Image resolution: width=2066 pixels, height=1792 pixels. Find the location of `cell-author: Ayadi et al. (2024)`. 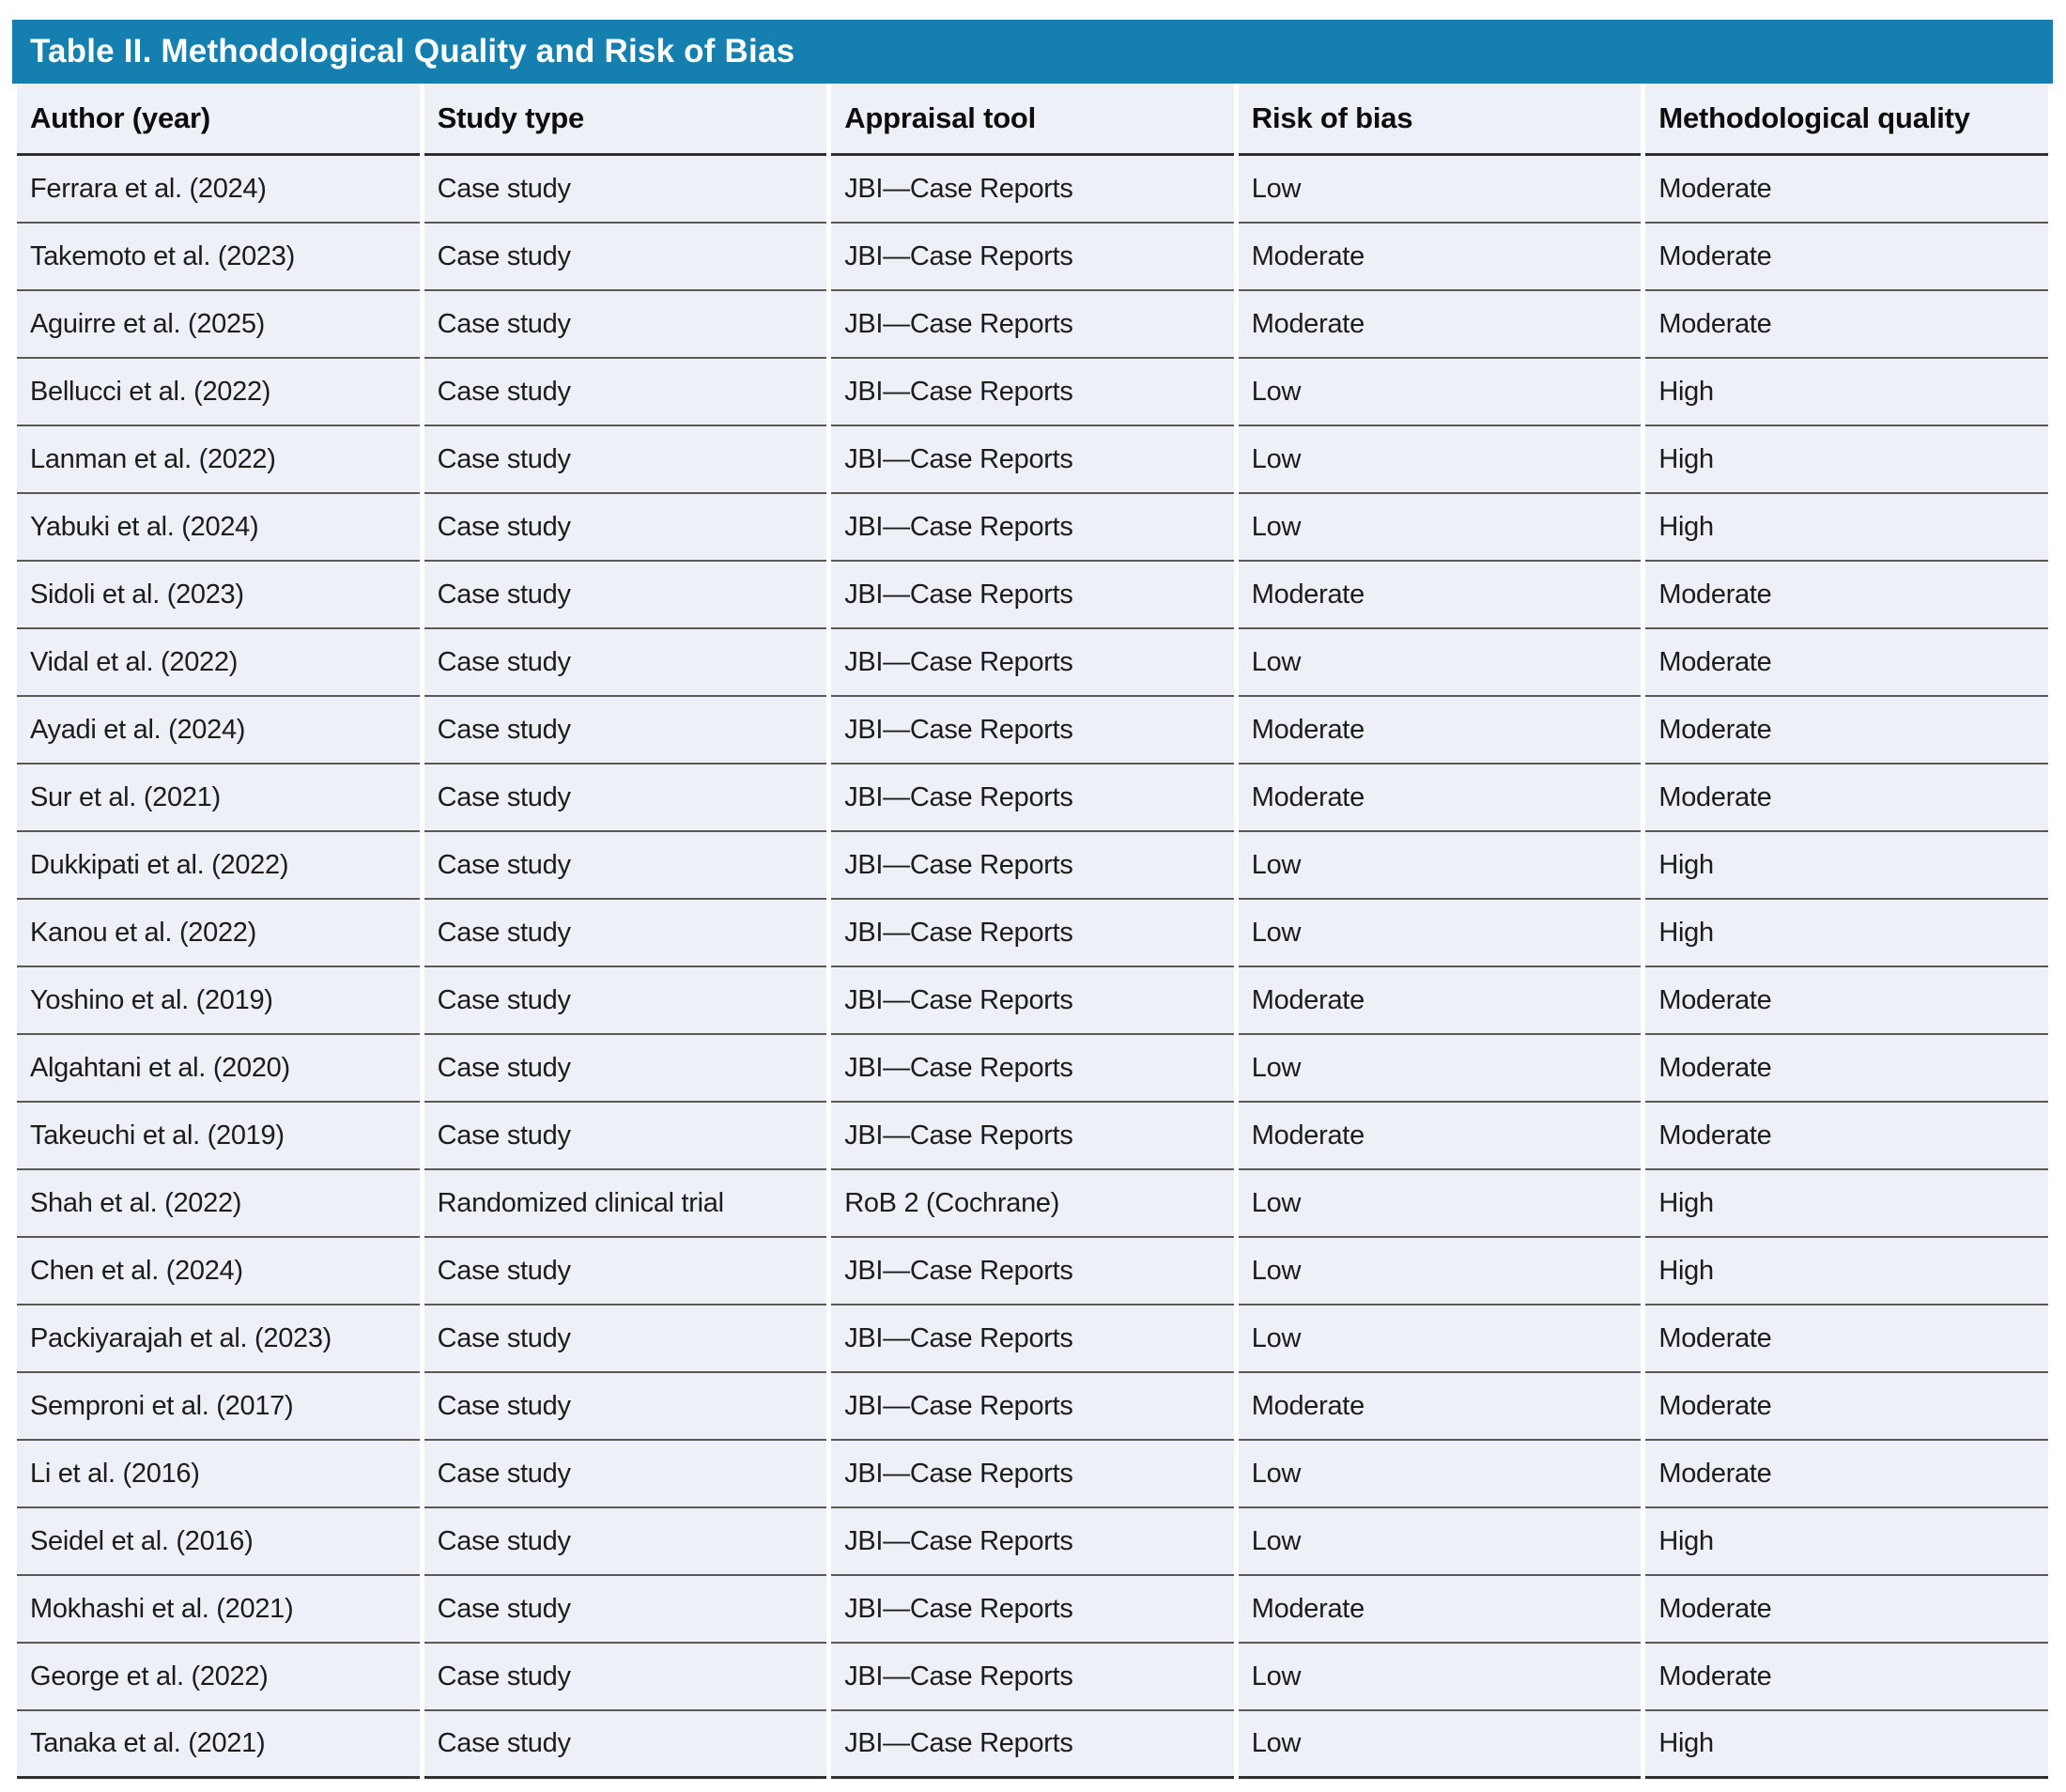

cell-author: Ayadi et al. (2024) is located at coordinates (218, 731).